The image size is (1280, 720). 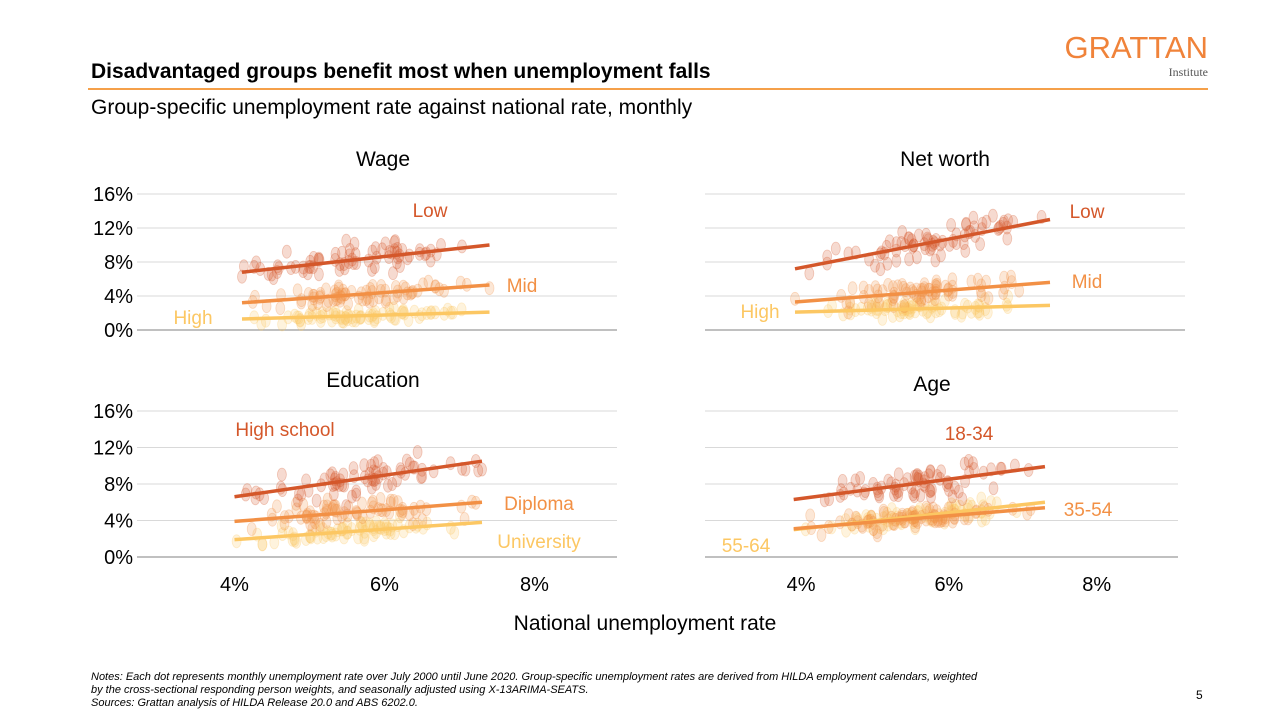 I want to click on y-tick-label: 16%, so click(x=113, y=412).